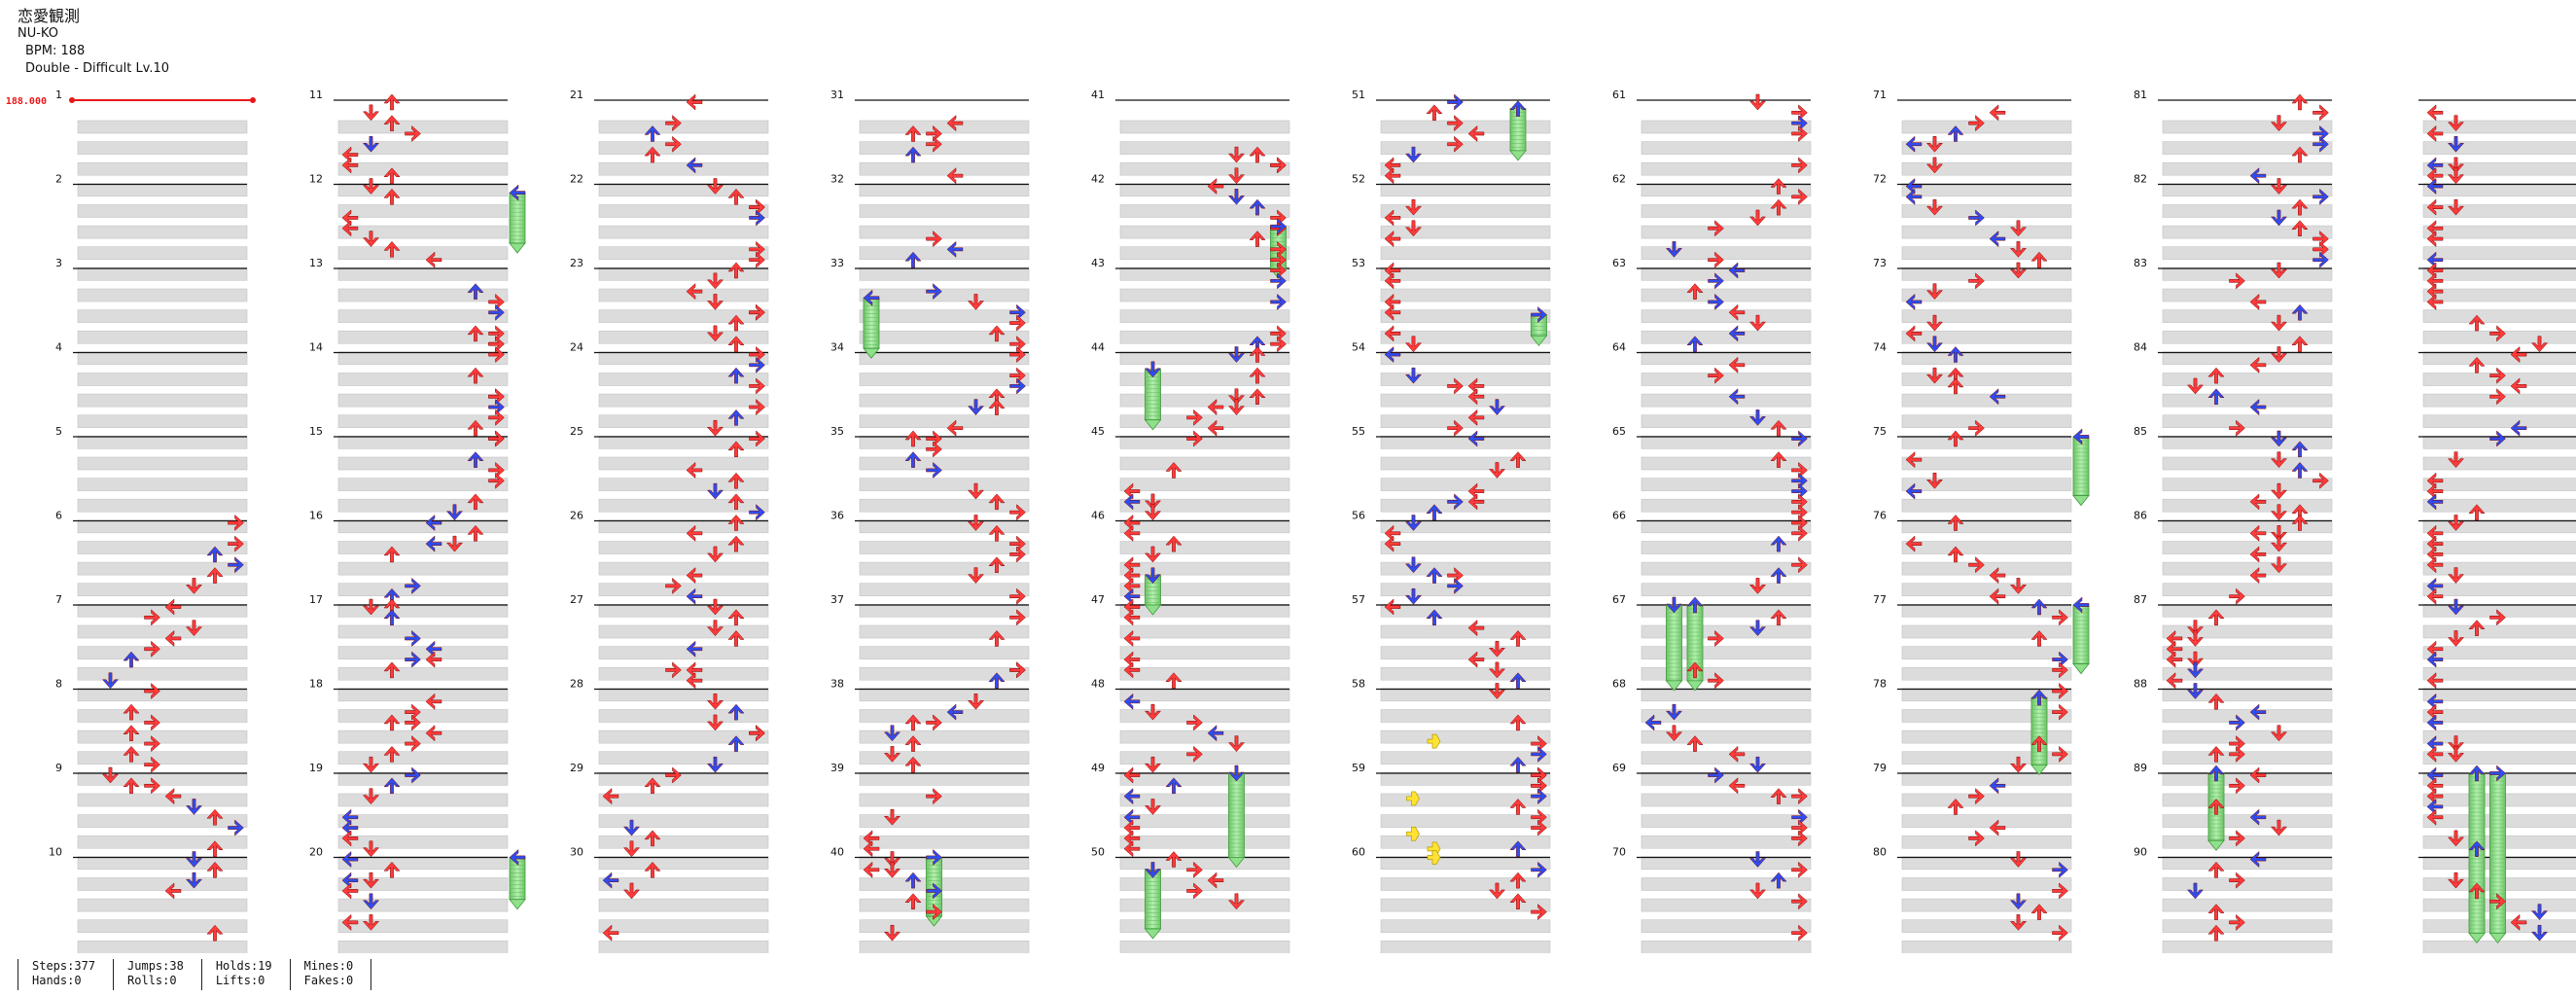  I want to click on measure-number: 6, so click(58, 516).